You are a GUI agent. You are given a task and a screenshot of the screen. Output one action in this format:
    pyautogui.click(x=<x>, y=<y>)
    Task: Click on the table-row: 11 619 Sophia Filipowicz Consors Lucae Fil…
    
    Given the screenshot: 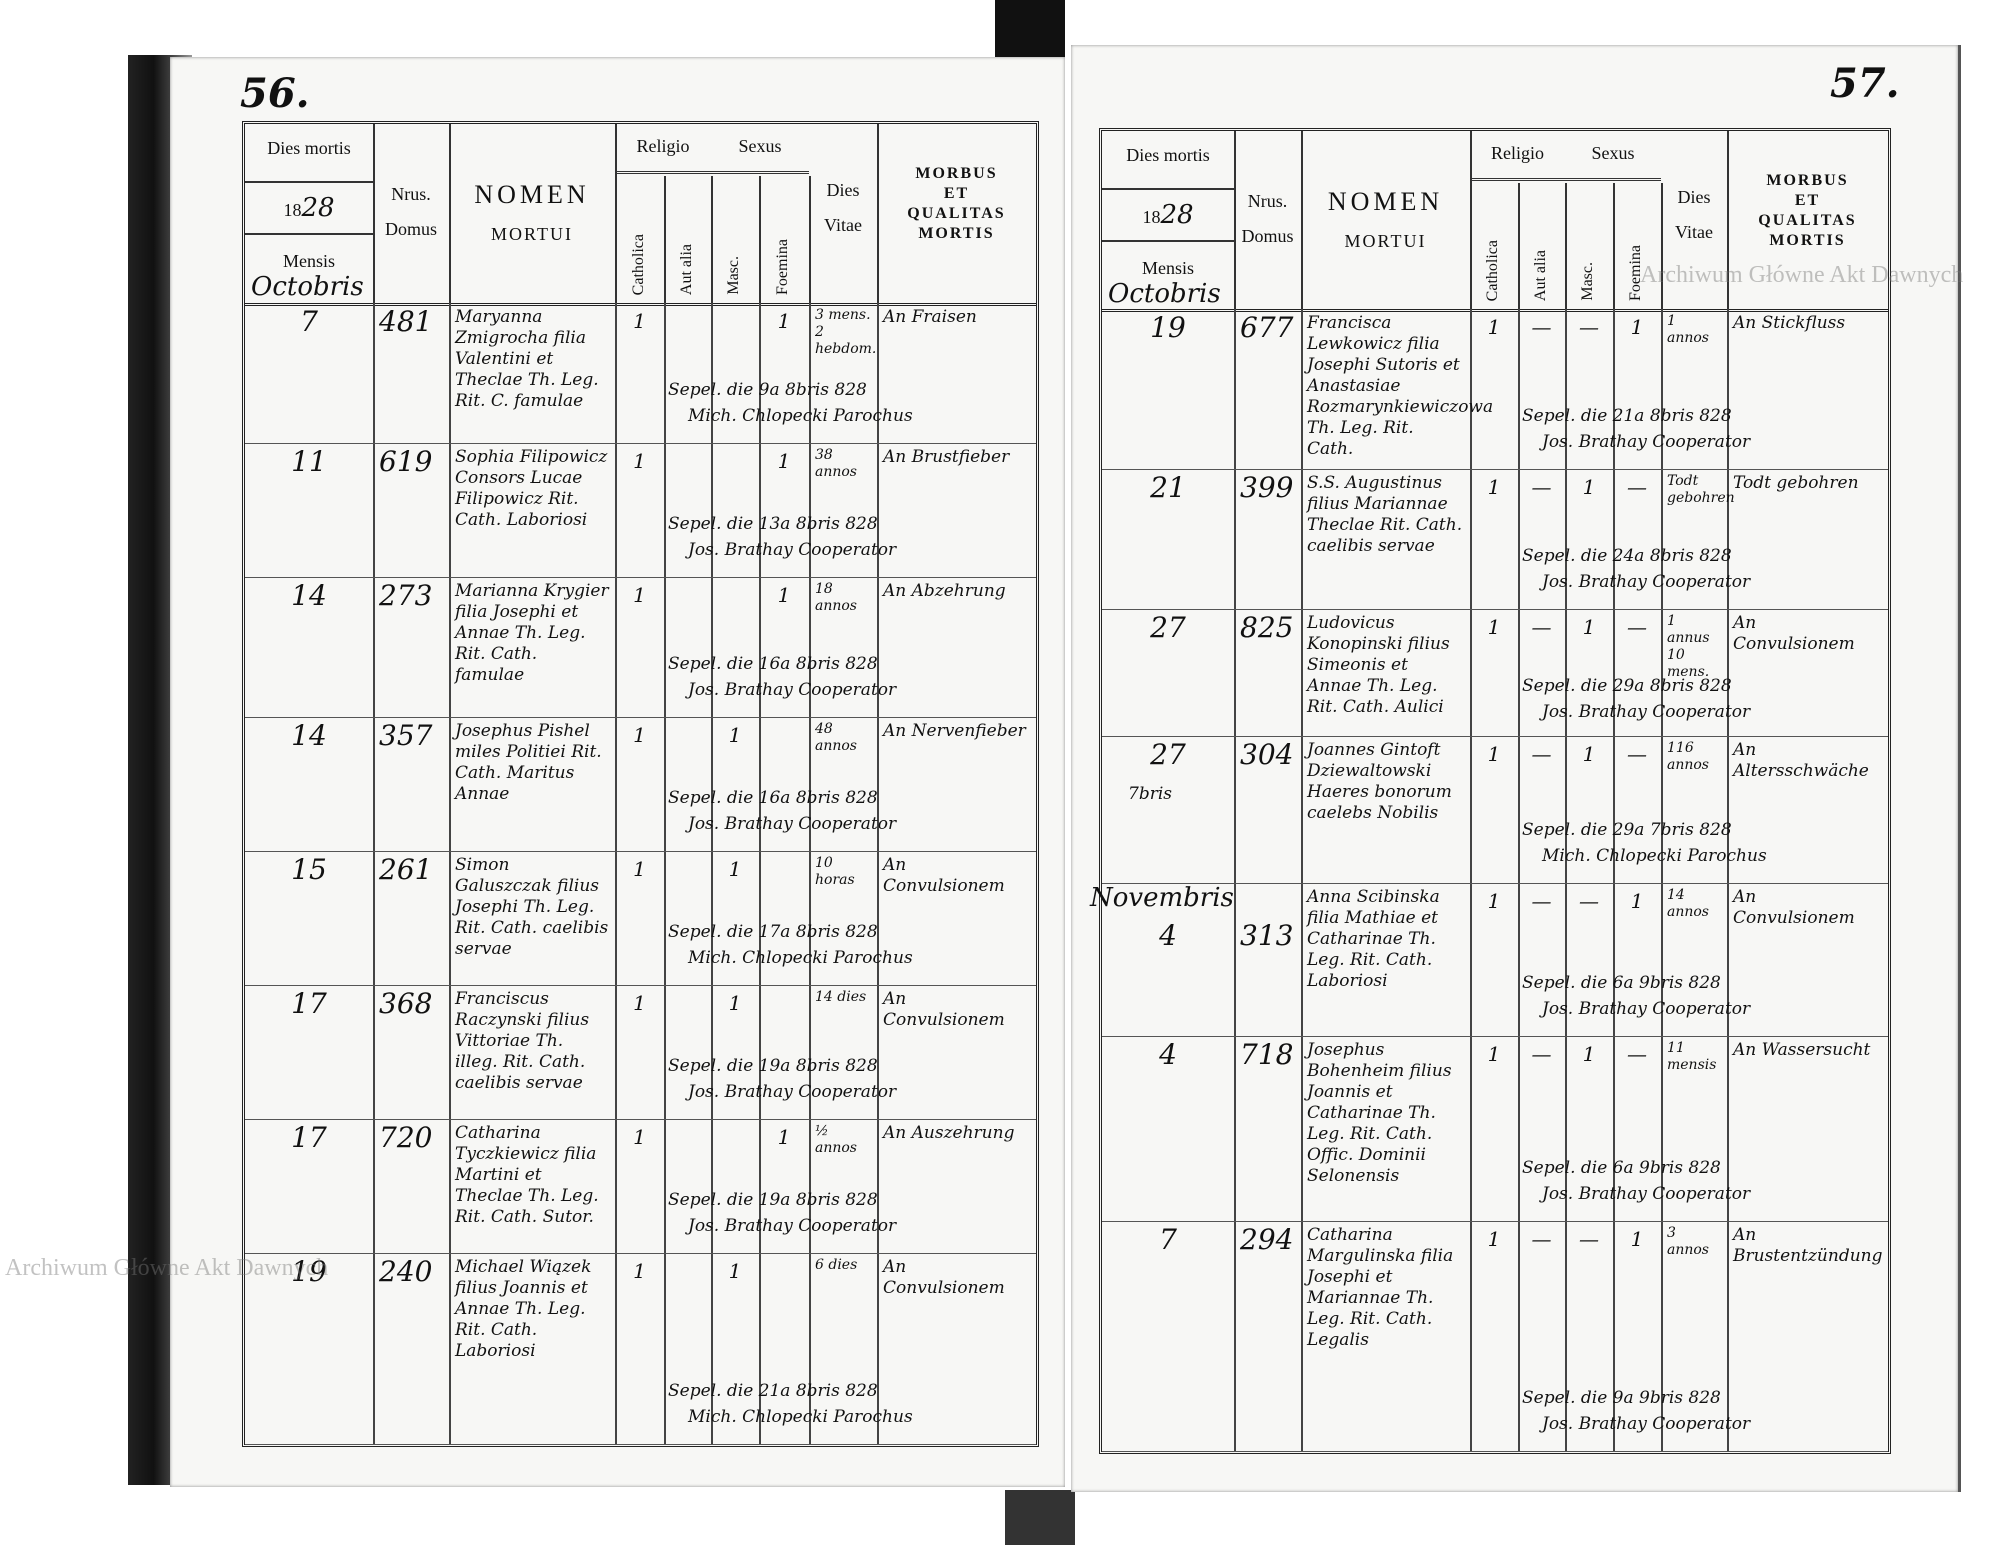 What is the action you would take?
    pyautogui.click(x=640, y=510)
    